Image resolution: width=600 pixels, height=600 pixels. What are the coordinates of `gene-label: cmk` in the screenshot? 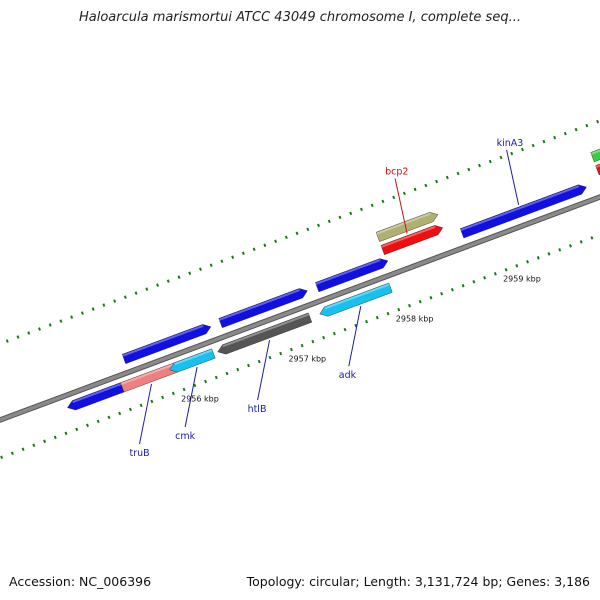 It's located at (185, 436).